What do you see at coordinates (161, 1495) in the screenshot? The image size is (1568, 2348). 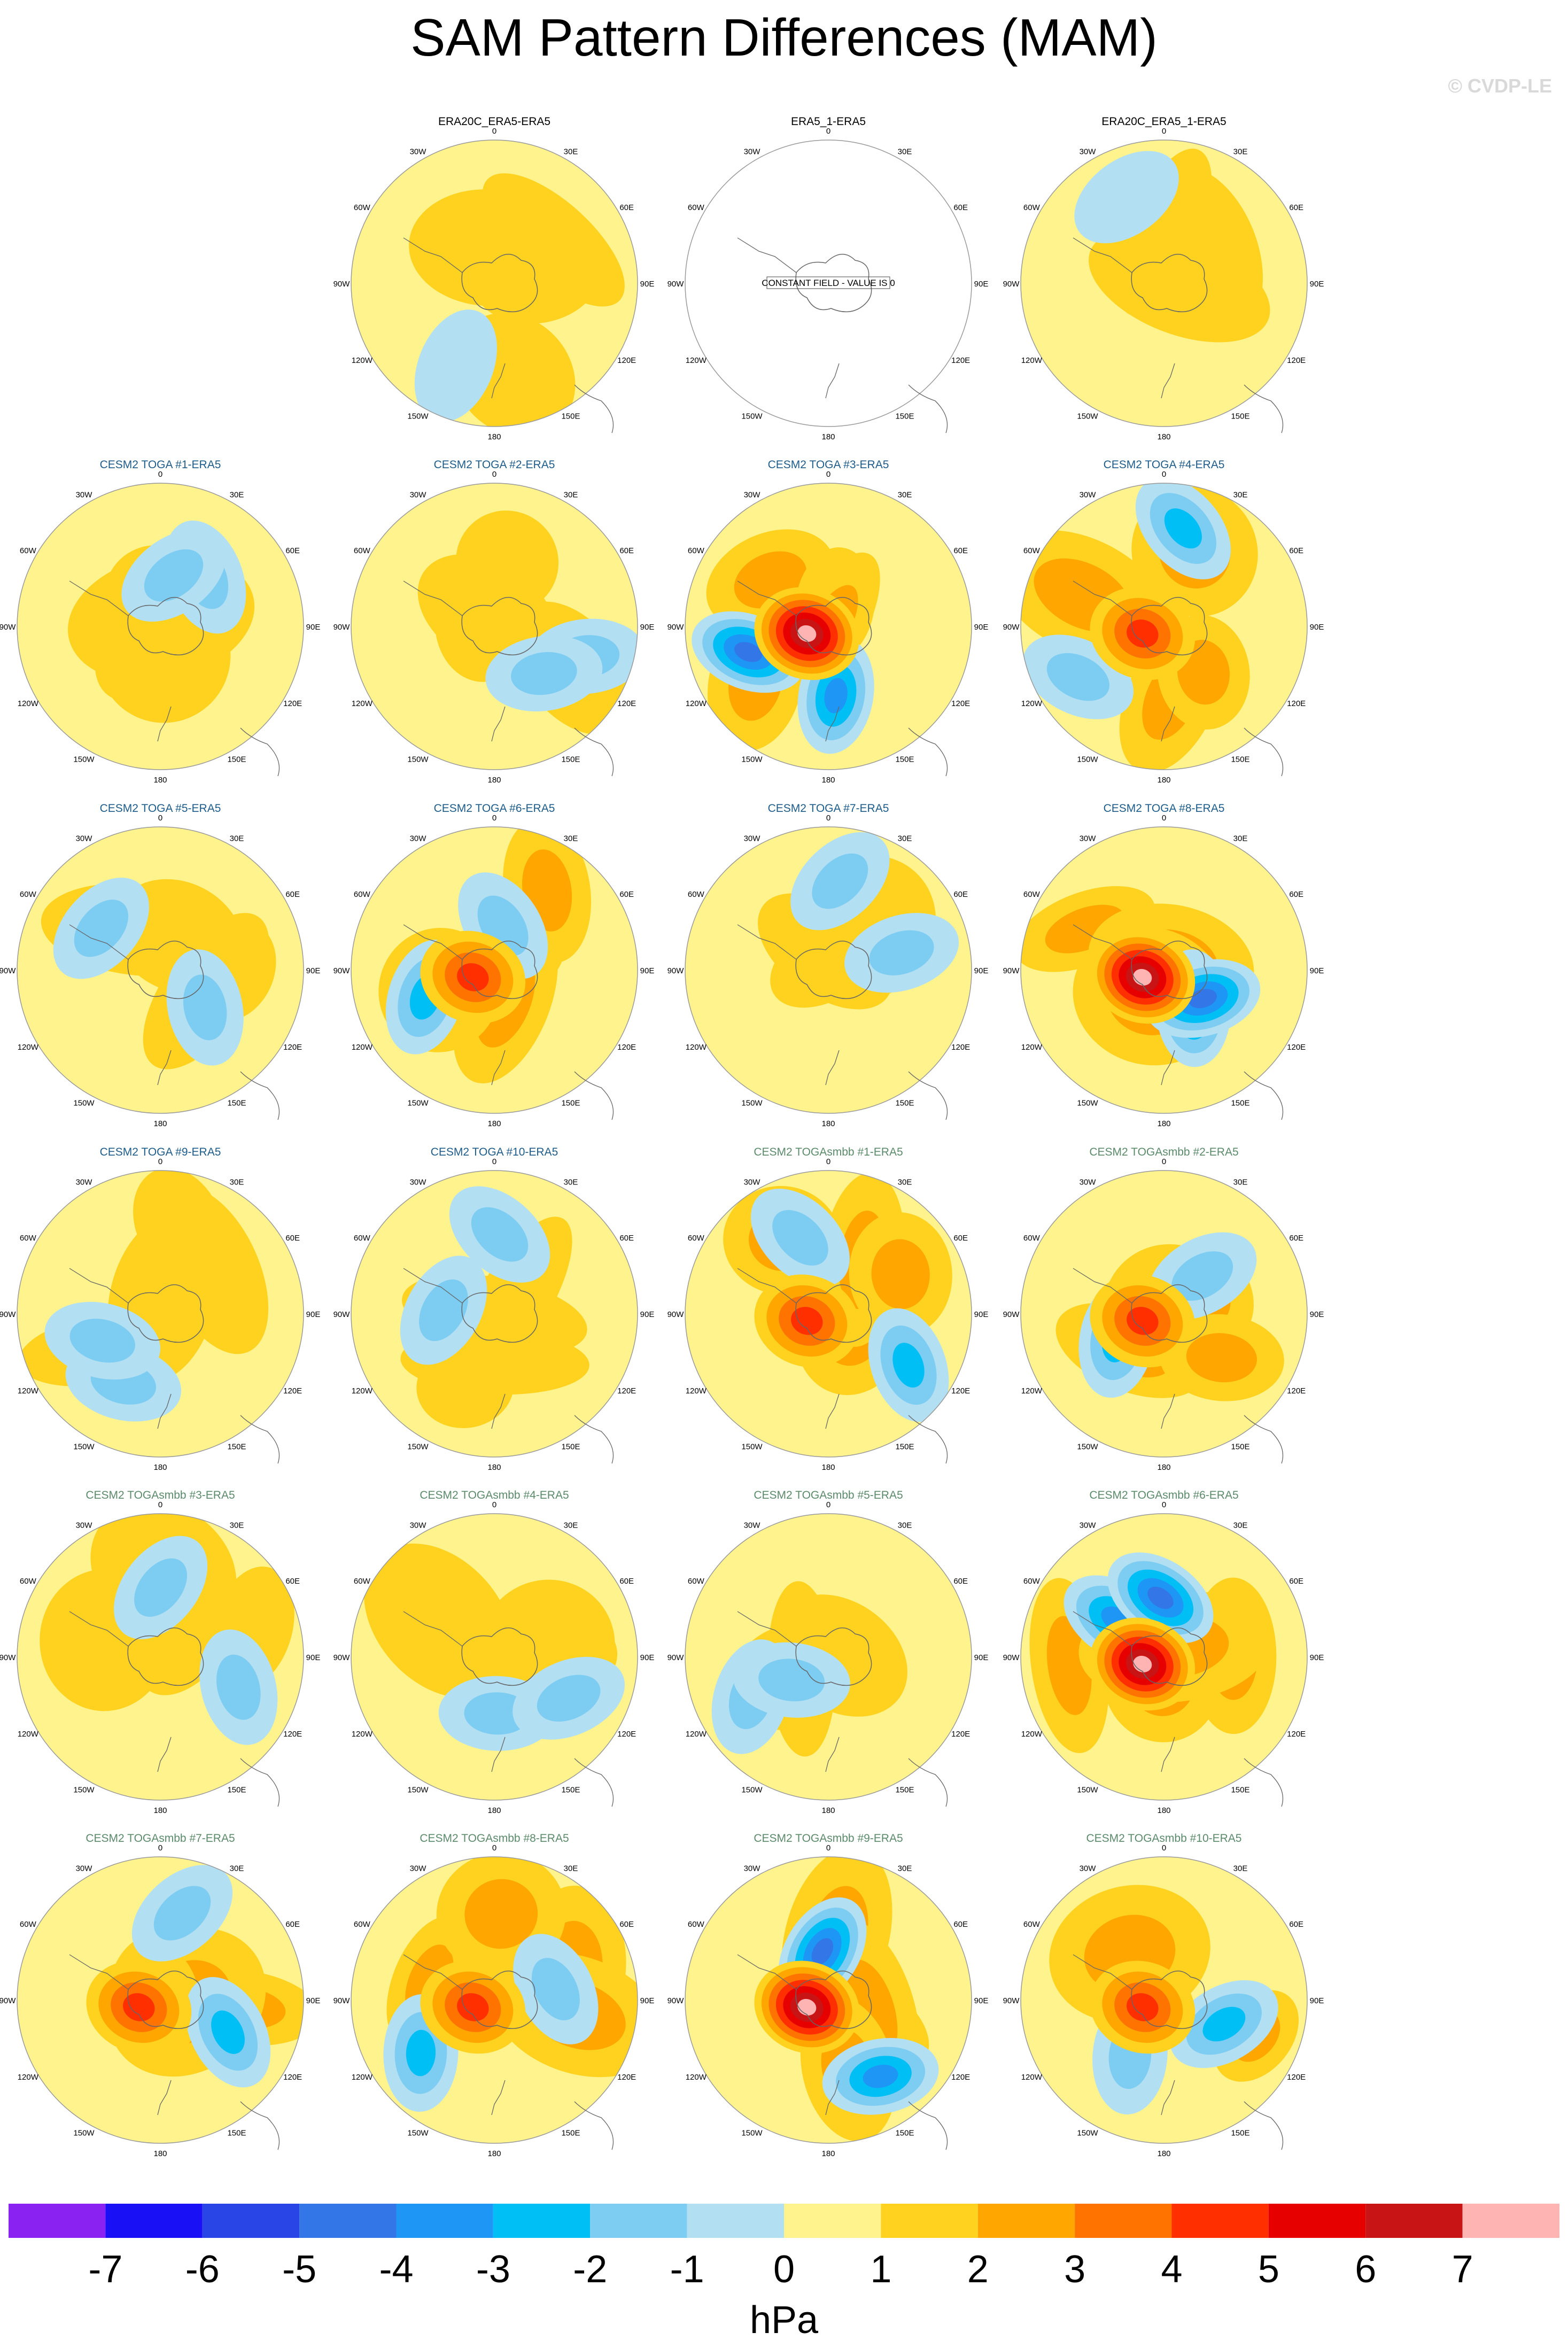 I see `panel-title: CESM2 TOGAsmbb #3-ERA5` at bounding box center [161, 1495].